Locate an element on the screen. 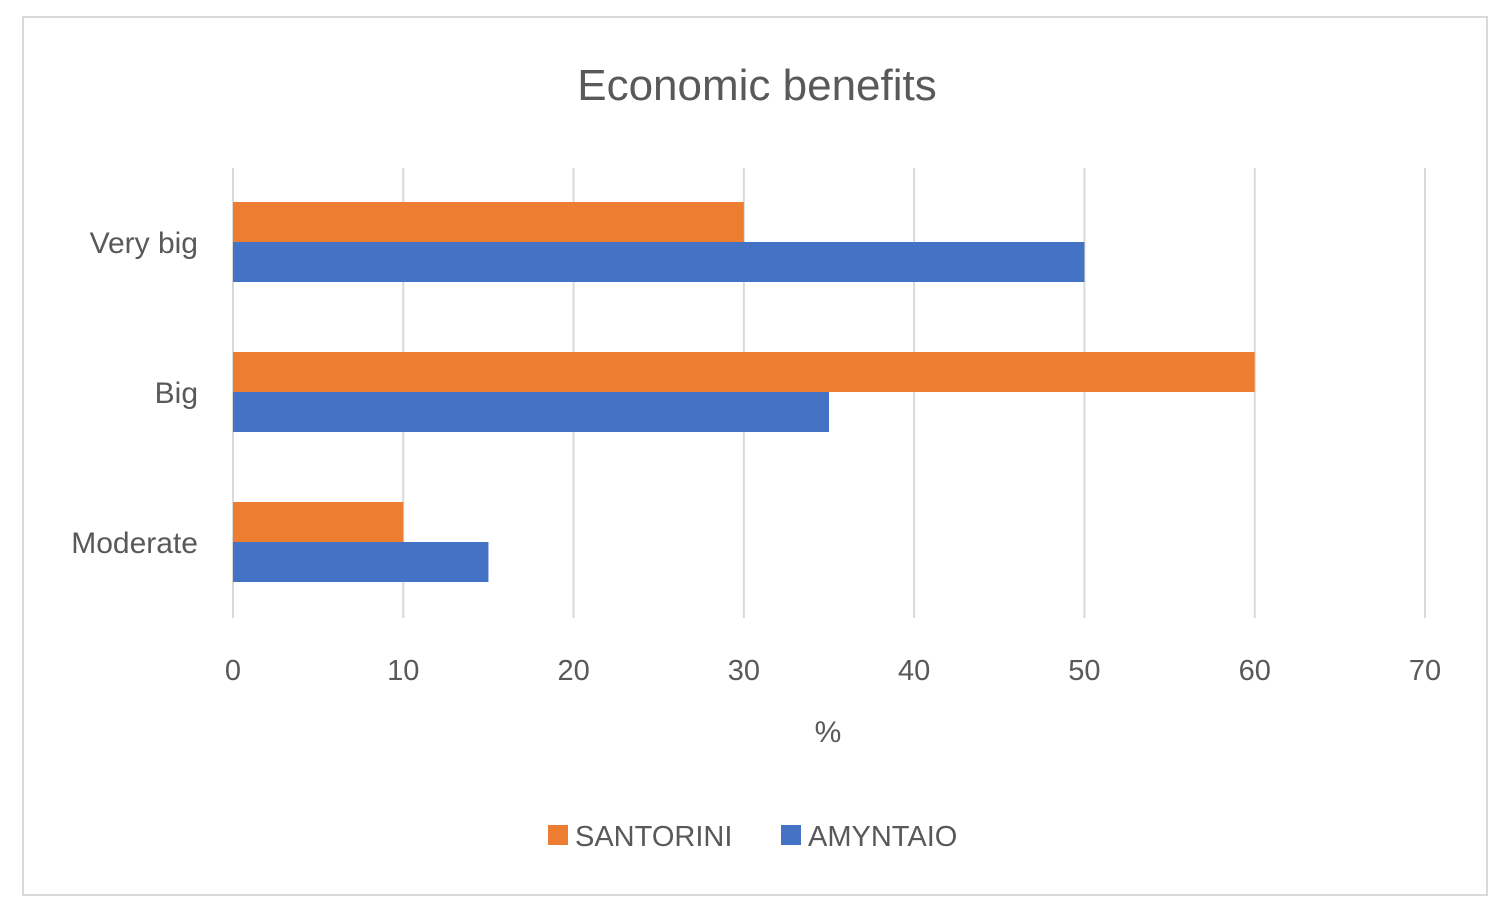  x-axis-label: % is located at coordinates (828, 732).